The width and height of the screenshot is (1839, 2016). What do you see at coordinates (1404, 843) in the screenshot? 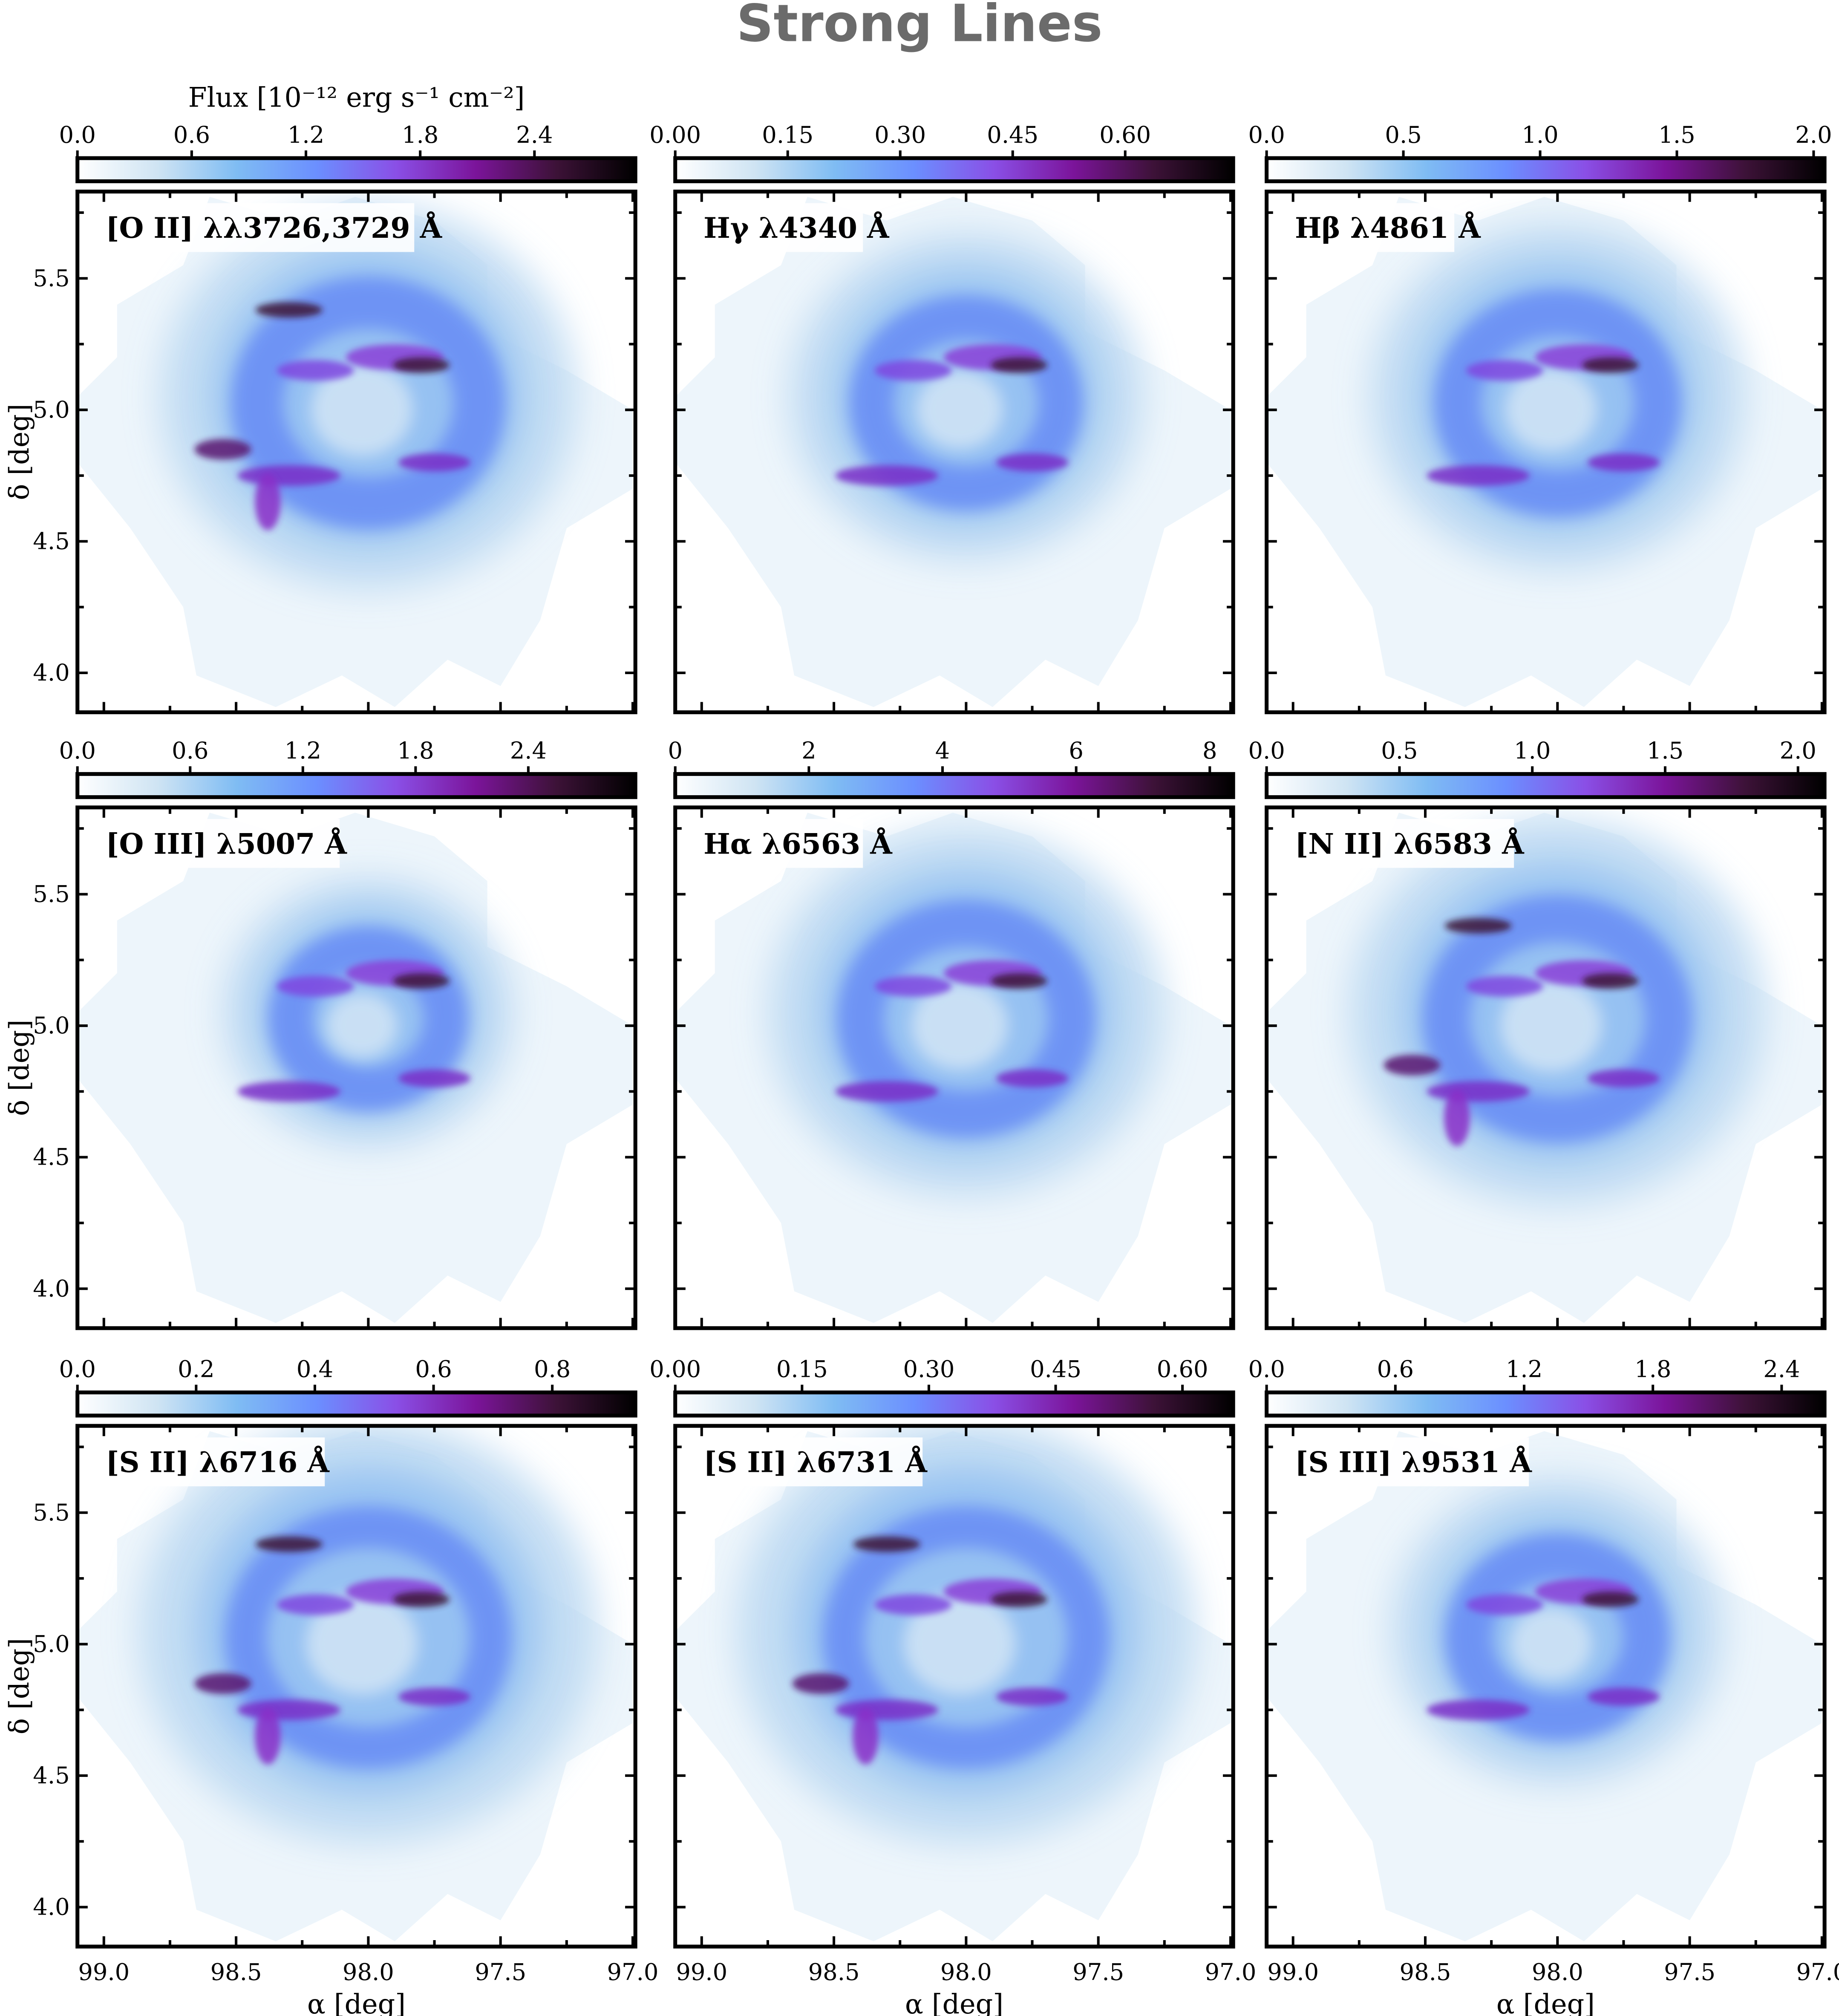
I see `line-label: [N II] λ6583 Å` at bounding box center [1404, 843].